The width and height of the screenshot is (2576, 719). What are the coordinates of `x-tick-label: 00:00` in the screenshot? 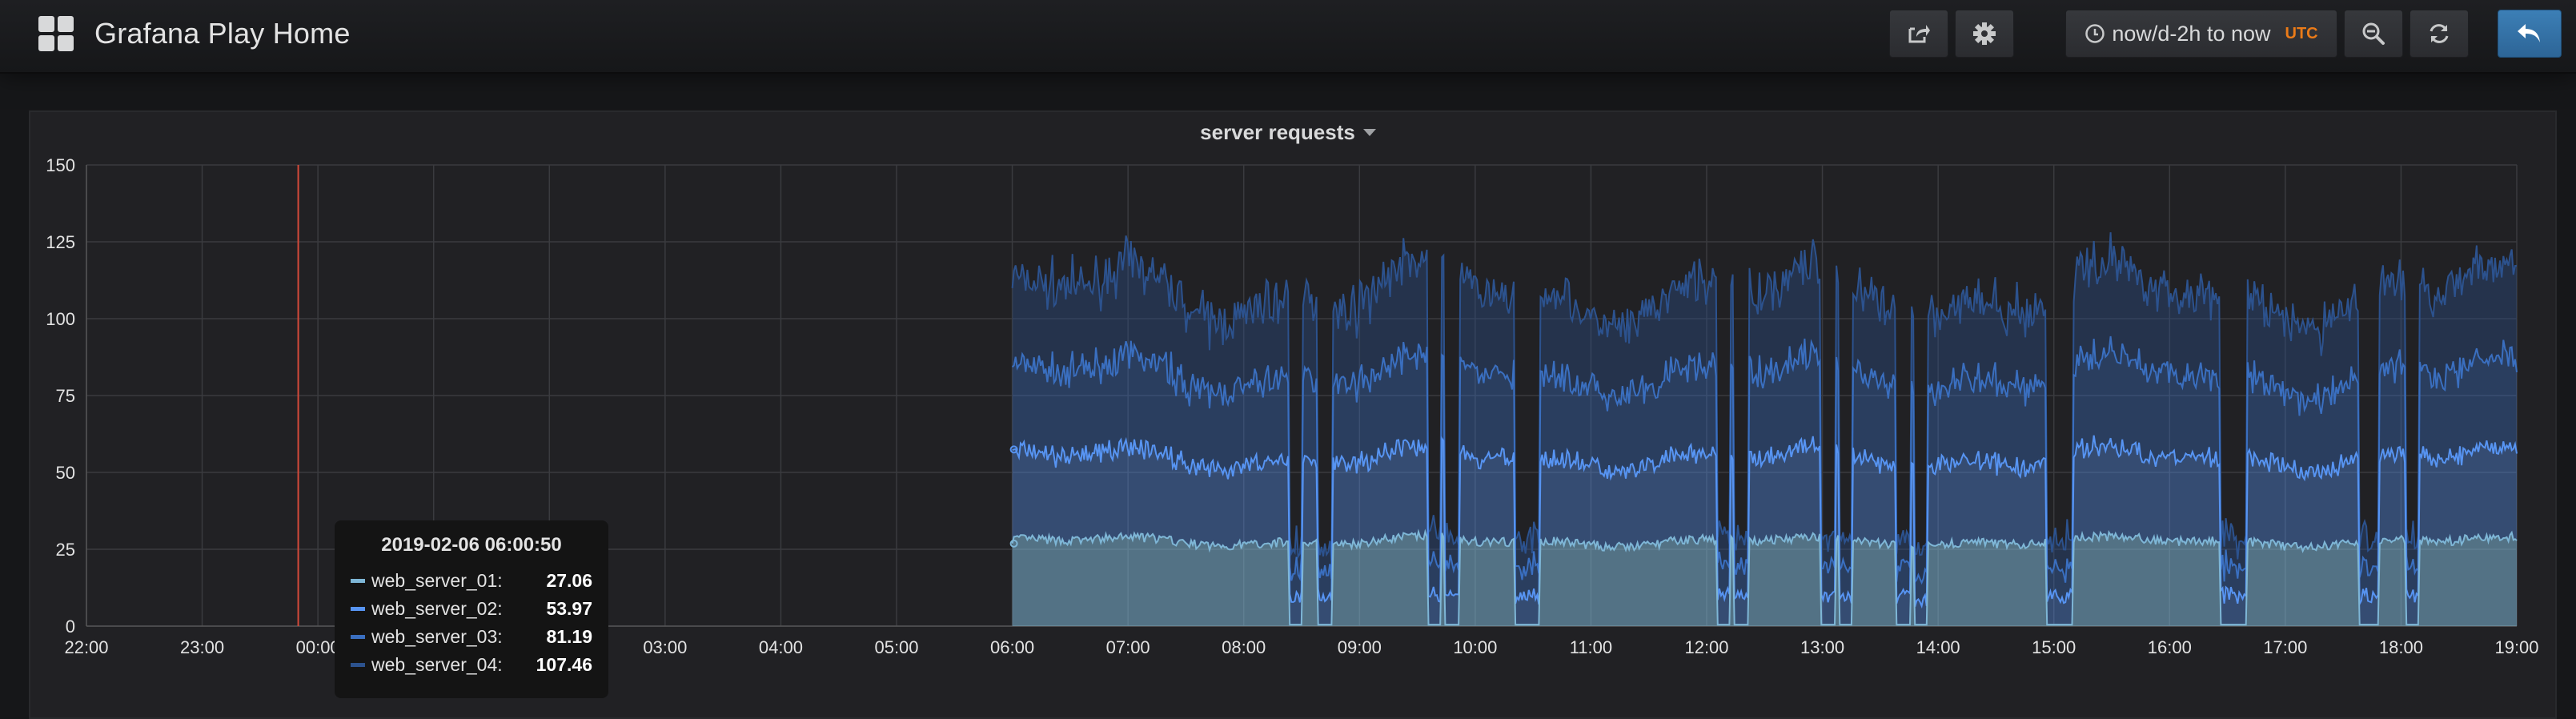 It's located at (318, 647).